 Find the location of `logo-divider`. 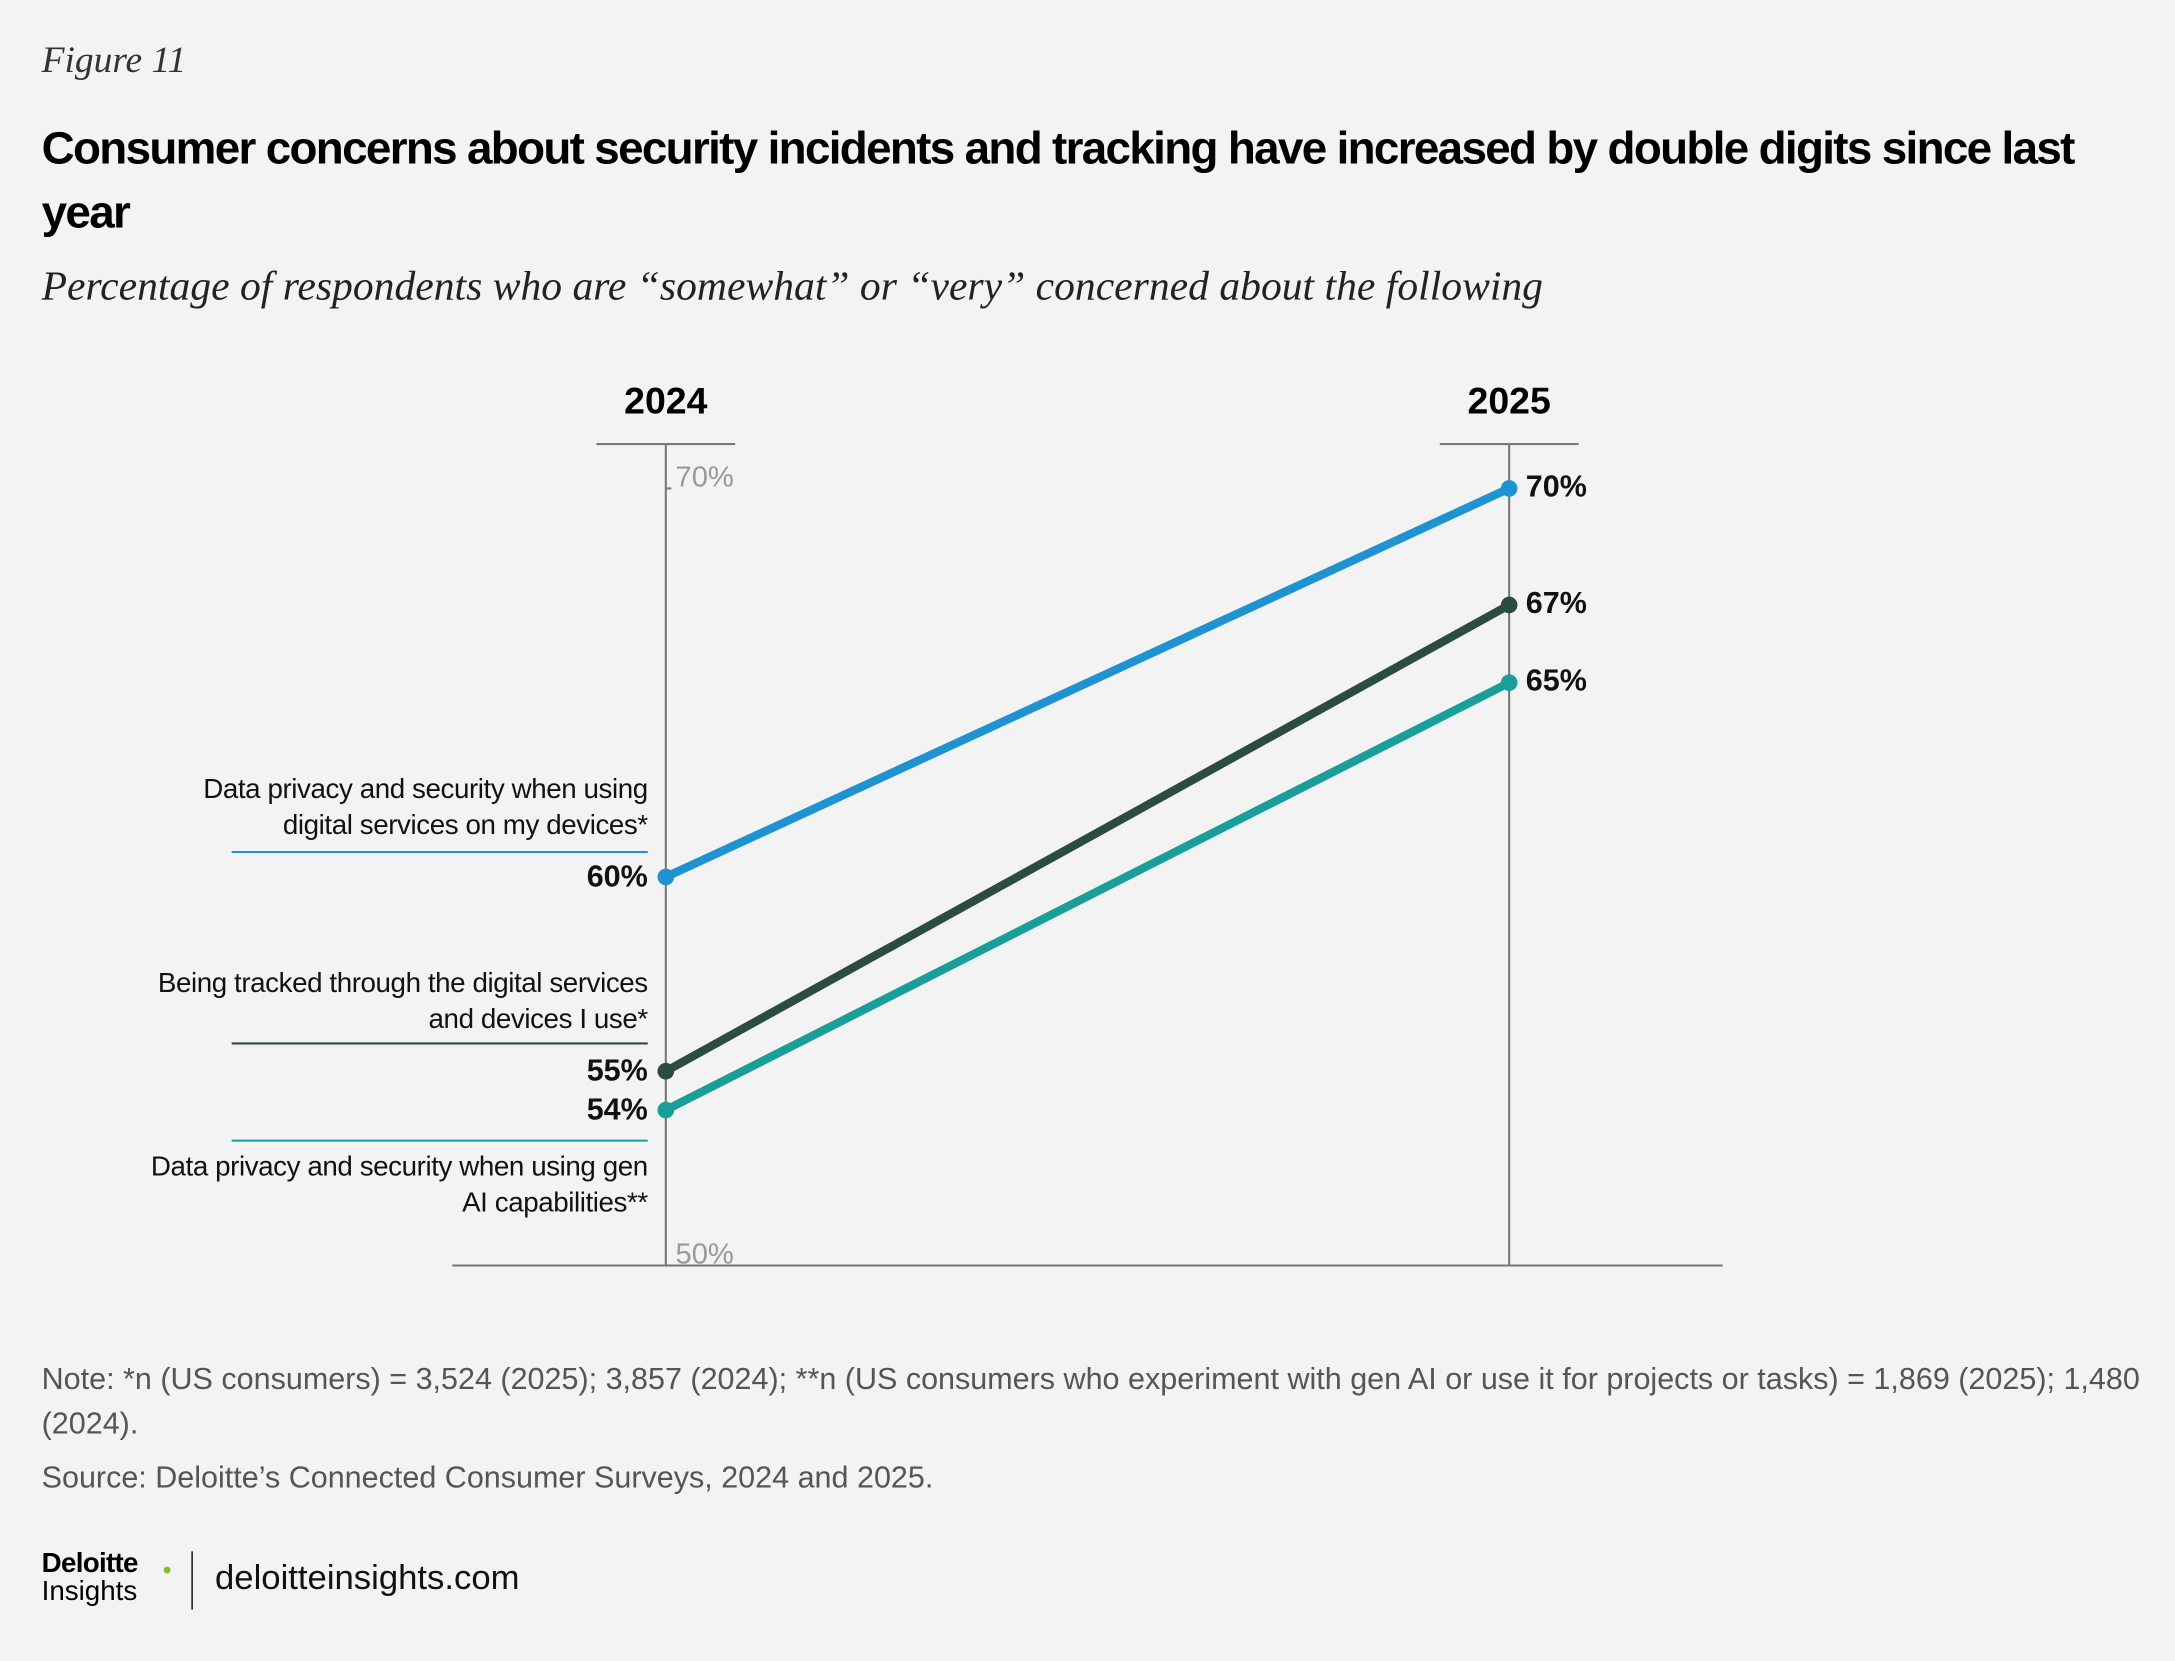

logo-divider is located at coordinates (192, 1580).